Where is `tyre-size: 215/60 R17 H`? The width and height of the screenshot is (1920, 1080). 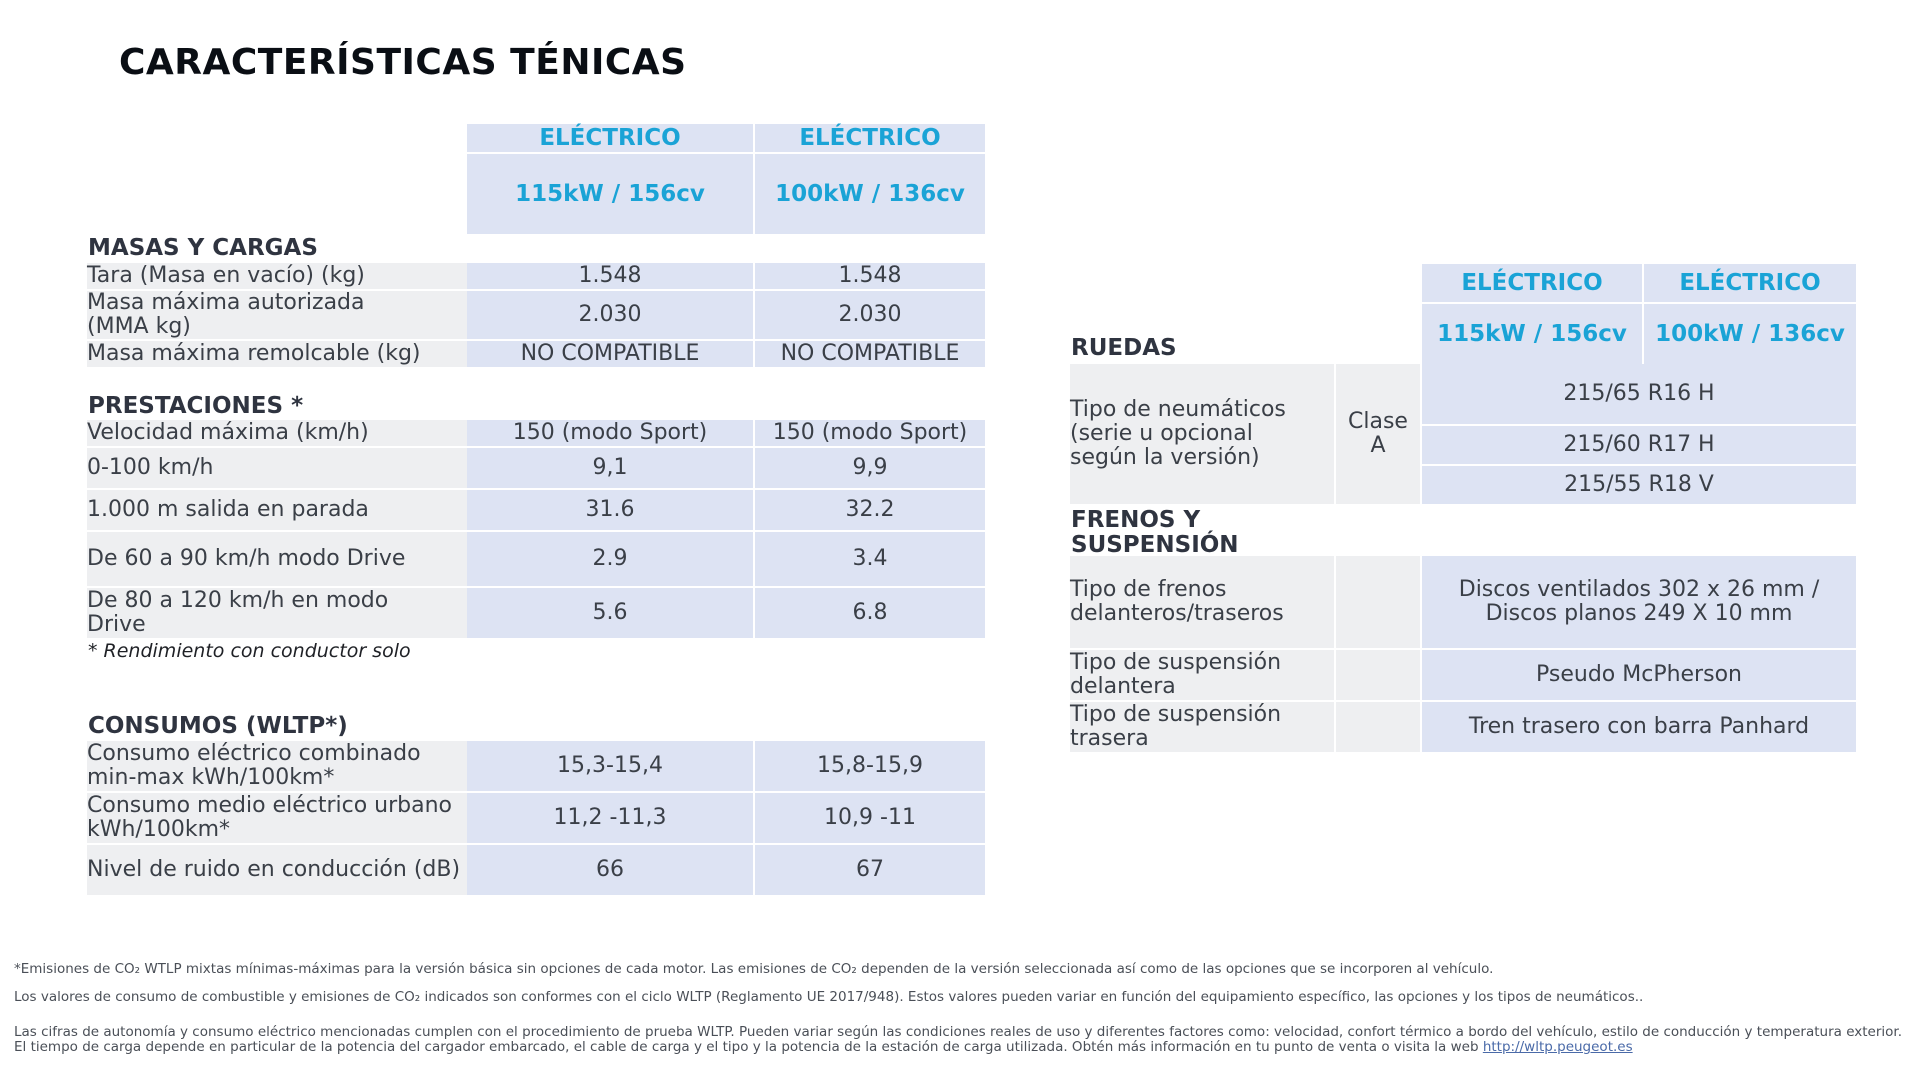 tyre-size: 215/60 R17 H is located at coordinates (1639, 445).